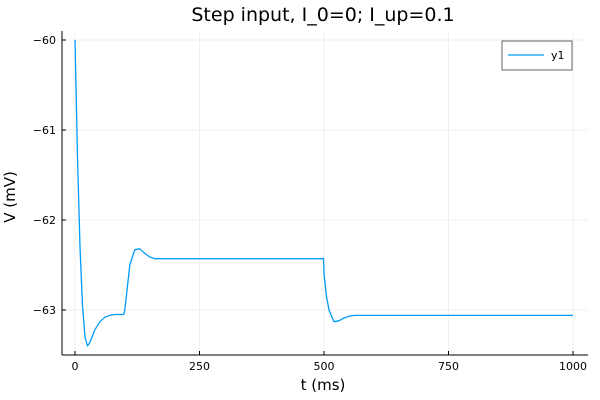 The image size is (600, 400). What do you see at coordinates (323, 385) in the screenshot?
I see `x-axis-title: t (ms)` at bounding box center [323, 385].